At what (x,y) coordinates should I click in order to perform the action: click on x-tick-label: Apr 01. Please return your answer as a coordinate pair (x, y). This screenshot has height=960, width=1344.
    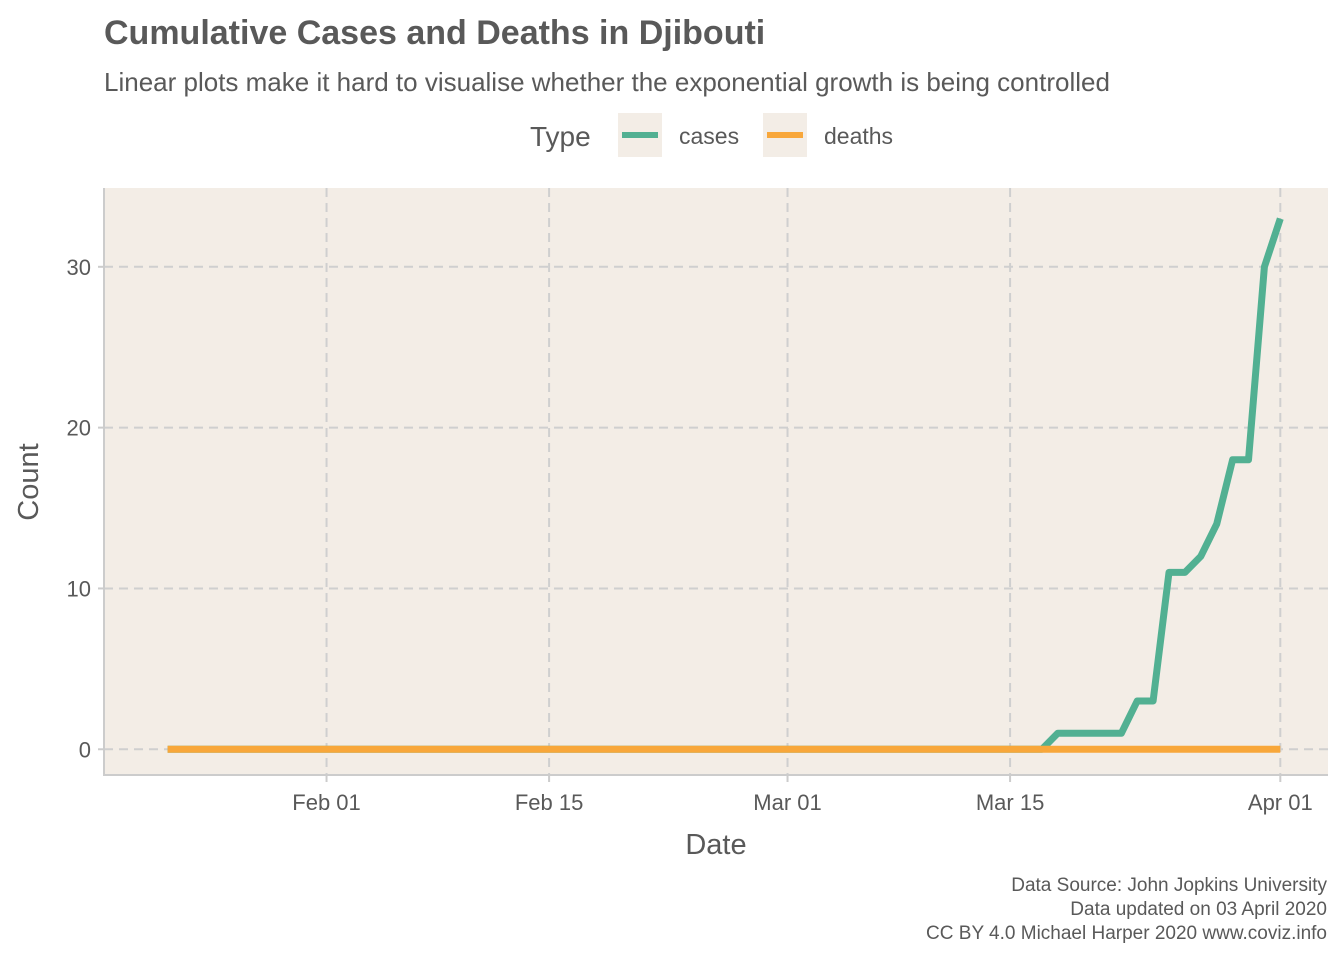
    Looking at the image, I should click on (1280, 802).